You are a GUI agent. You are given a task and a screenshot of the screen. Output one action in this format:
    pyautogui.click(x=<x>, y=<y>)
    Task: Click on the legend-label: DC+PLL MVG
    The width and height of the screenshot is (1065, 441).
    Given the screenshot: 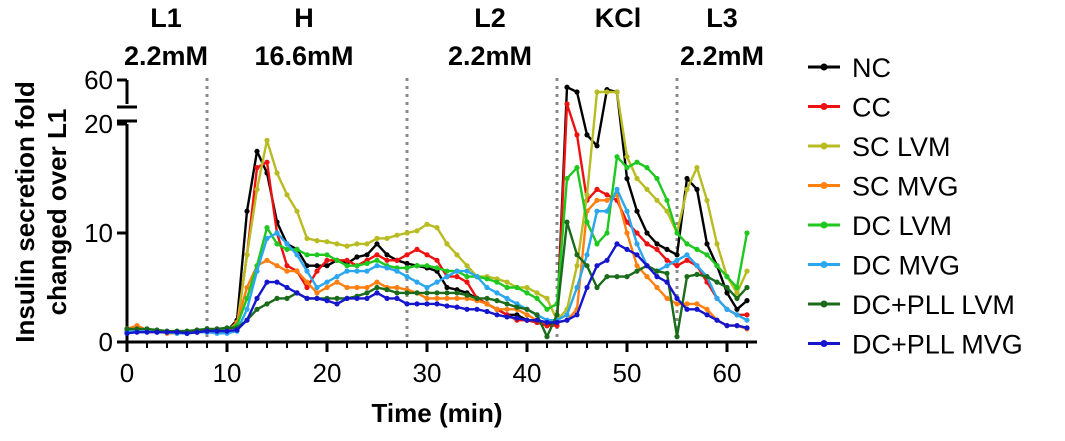 What is the action you would take?
    pyautogui.click(x=937, y=345)
    